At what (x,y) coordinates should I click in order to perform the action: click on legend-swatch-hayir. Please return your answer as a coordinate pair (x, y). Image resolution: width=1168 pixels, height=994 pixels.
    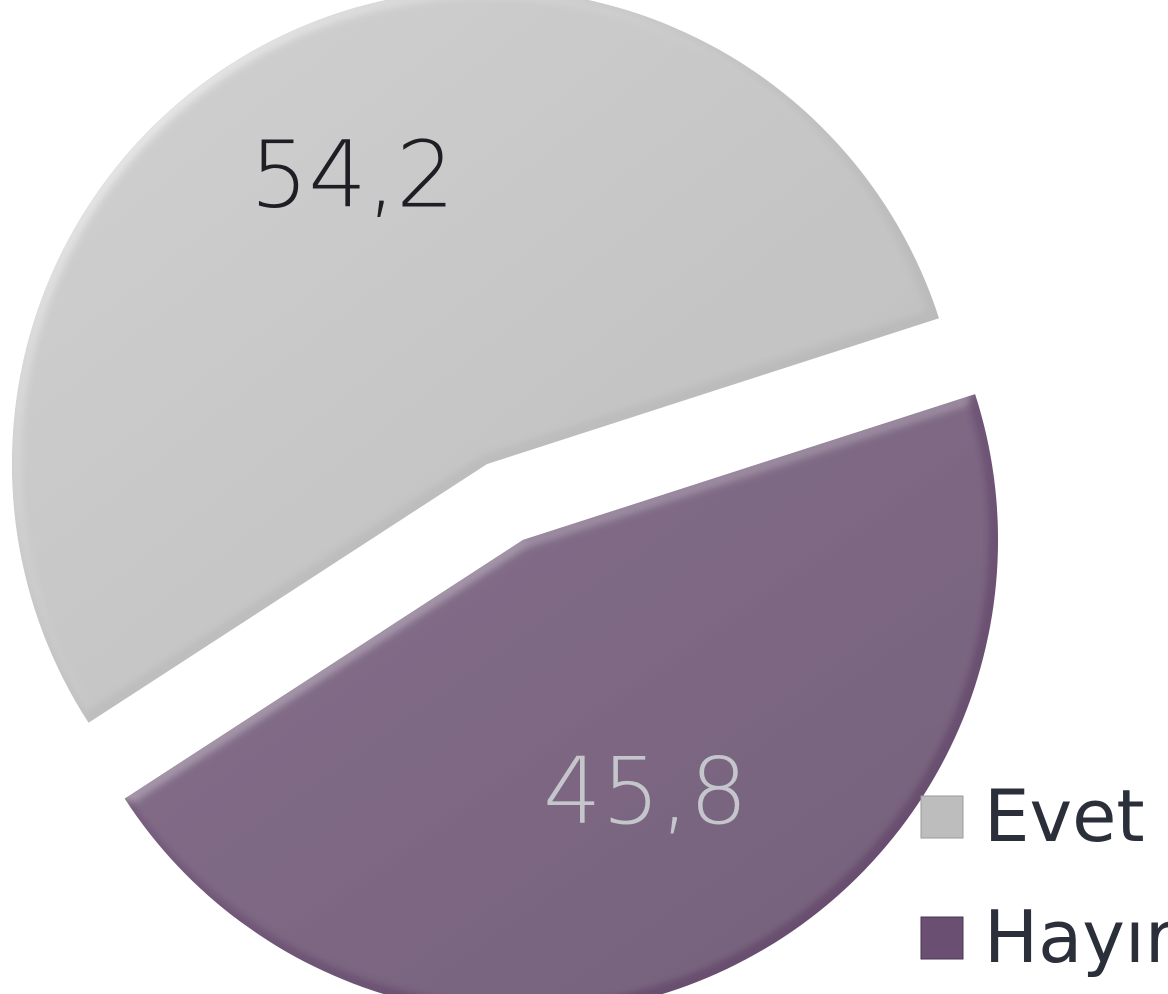
    Looking at the image, I should click on (942, 938).